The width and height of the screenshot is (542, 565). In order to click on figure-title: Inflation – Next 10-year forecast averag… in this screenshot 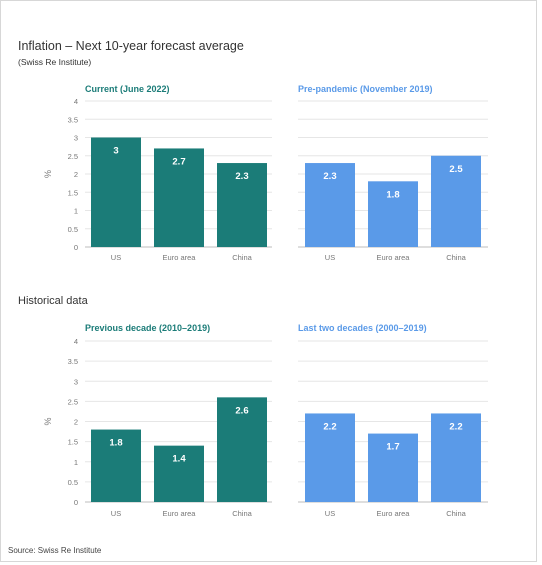, I will do `click(131, 46)`.